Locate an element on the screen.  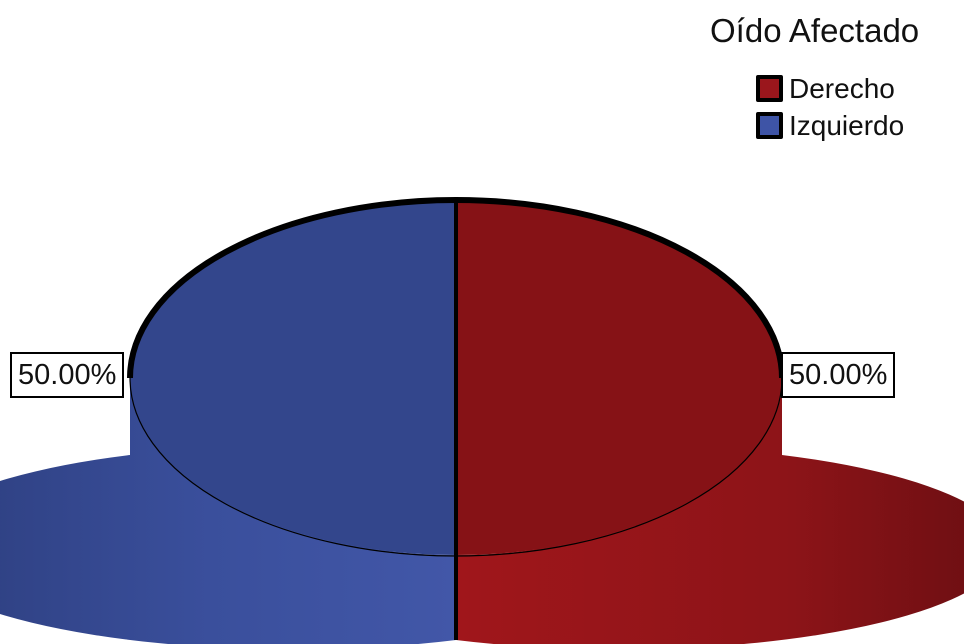
legend-item-izquierdo: Izquierdo is located at coordinates (830, 125).